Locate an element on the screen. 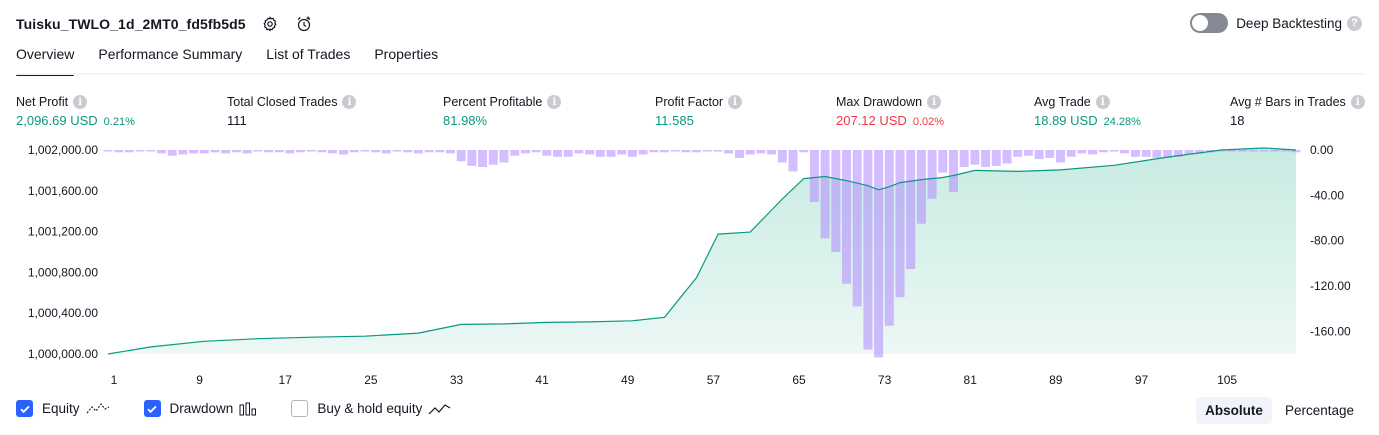  tab-properties: Properties is located at coordinates (406, 54).